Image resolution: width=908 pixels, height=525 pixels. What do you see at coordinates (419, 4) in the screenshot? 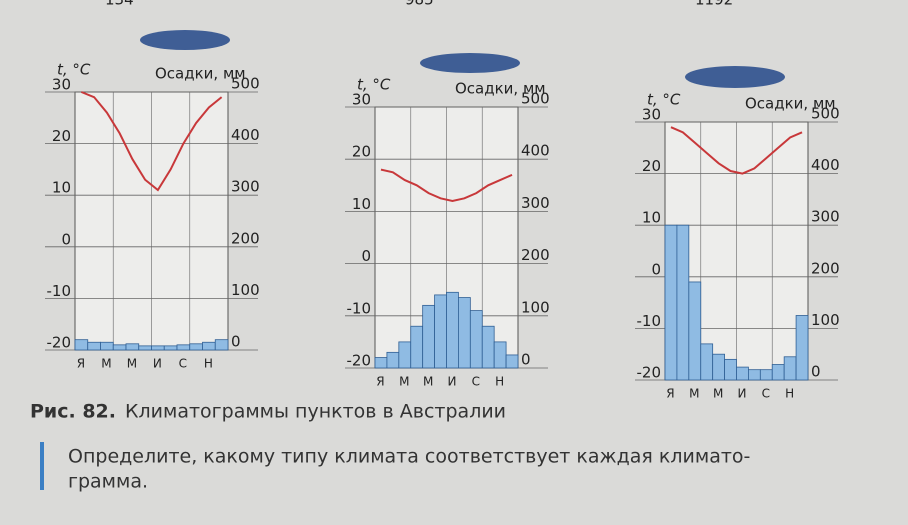
I see `annotation: 985` at bounding box center [419, 4].